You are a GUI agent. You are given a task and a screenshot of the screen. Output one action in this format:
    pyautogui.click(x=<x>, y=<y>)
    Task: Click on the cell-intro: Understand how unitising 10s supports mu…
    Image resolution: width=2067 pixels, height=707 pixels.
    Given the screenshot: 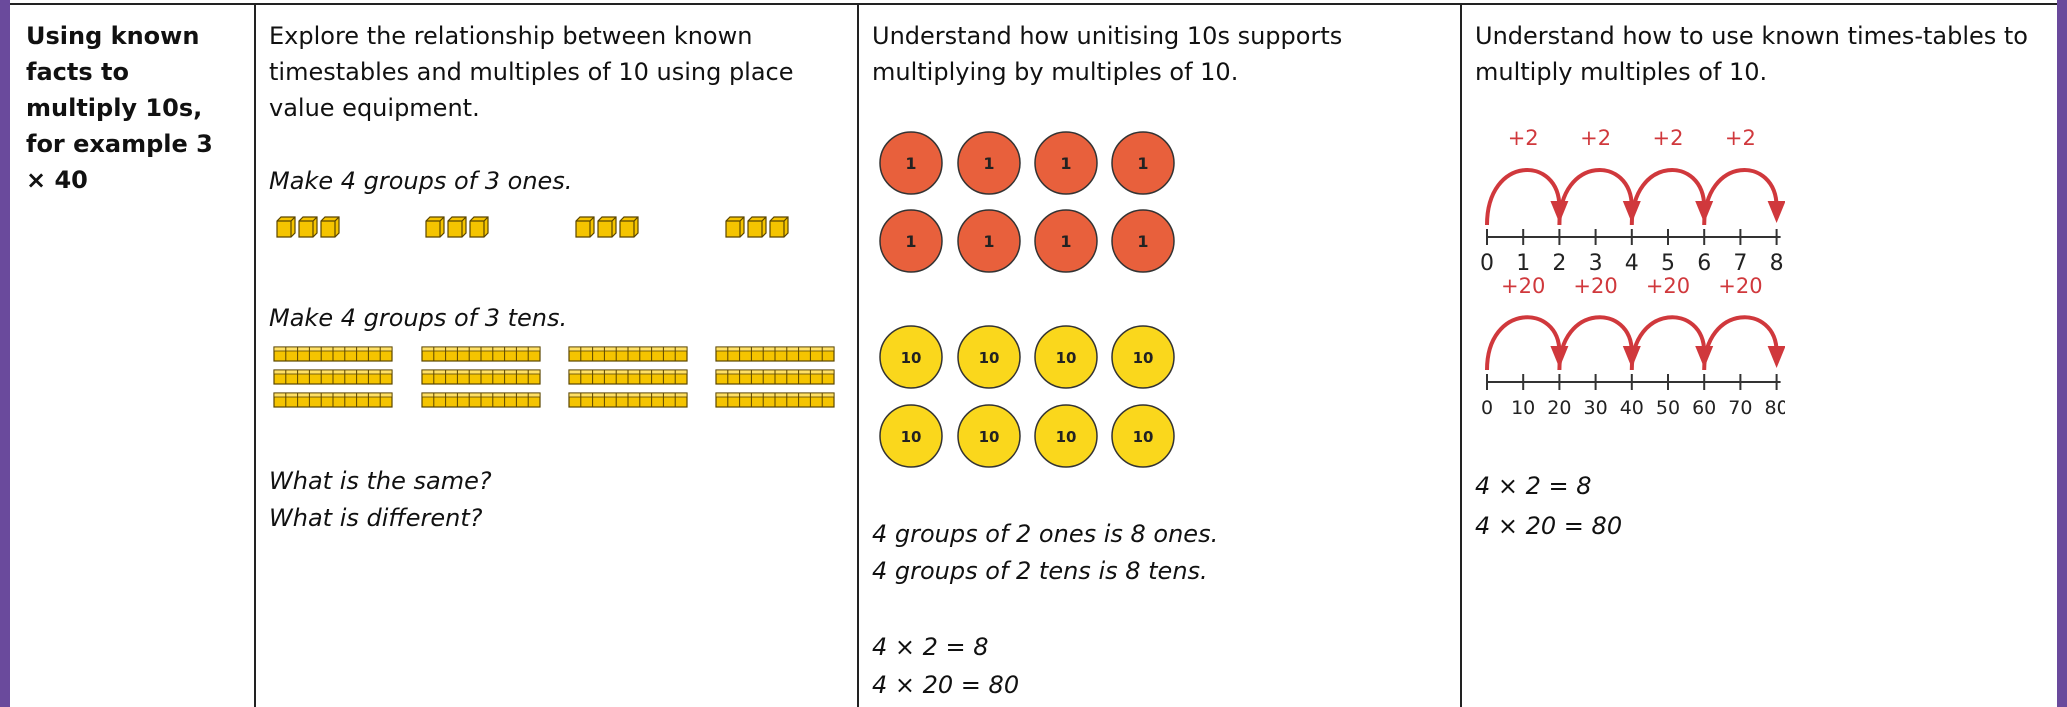 What is the action you would take?
    pyautogui.click(x=1107, y=54)
    